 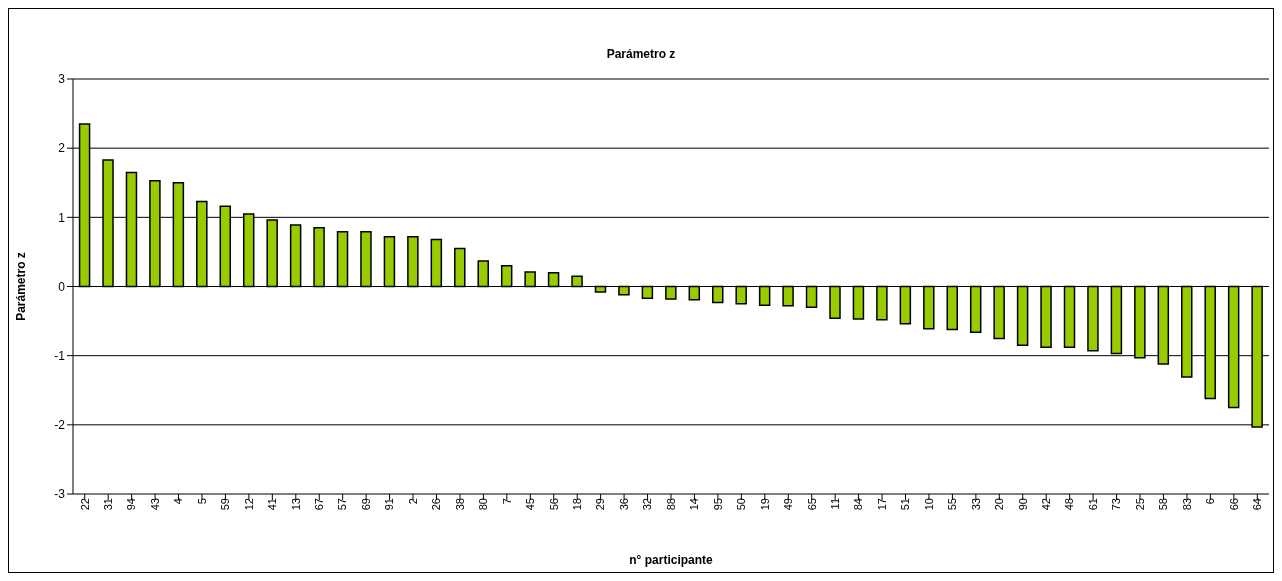 I want to click on x-tick-label: 88, so click(x=670, y=504).